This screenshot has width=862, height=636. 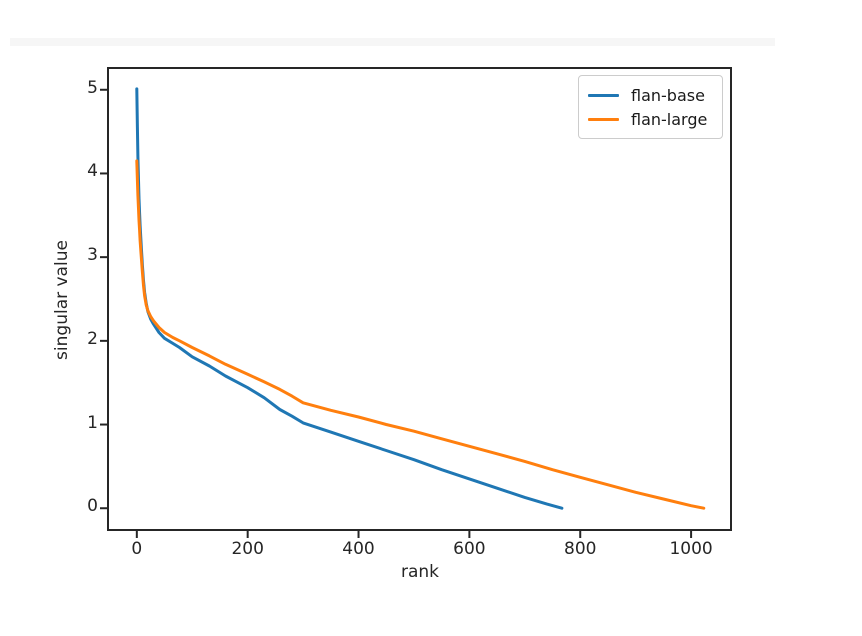 I want to click on legend: flan-base flan-large, so click(x=650, y=107).